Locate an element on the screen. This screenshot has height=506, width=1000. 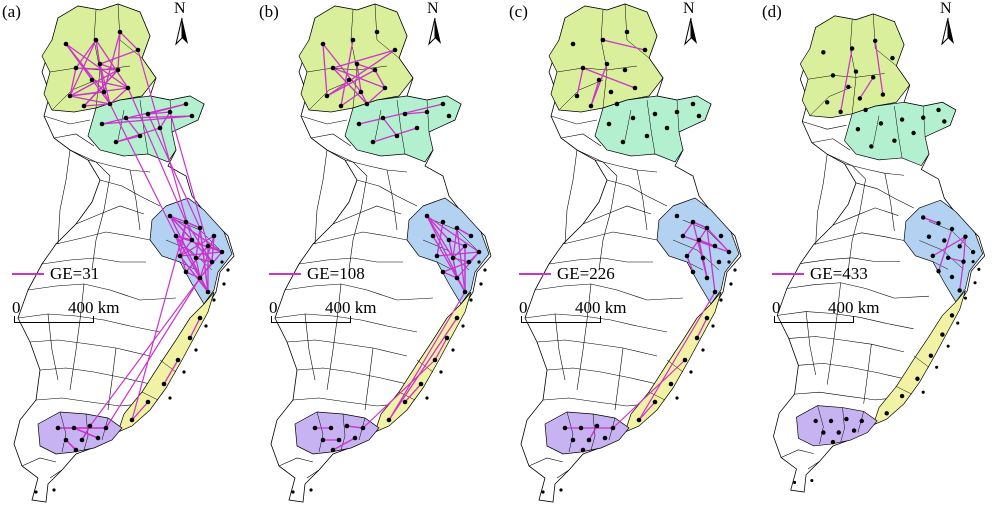
north-arrow-shape is located at coordinates (947, 31).